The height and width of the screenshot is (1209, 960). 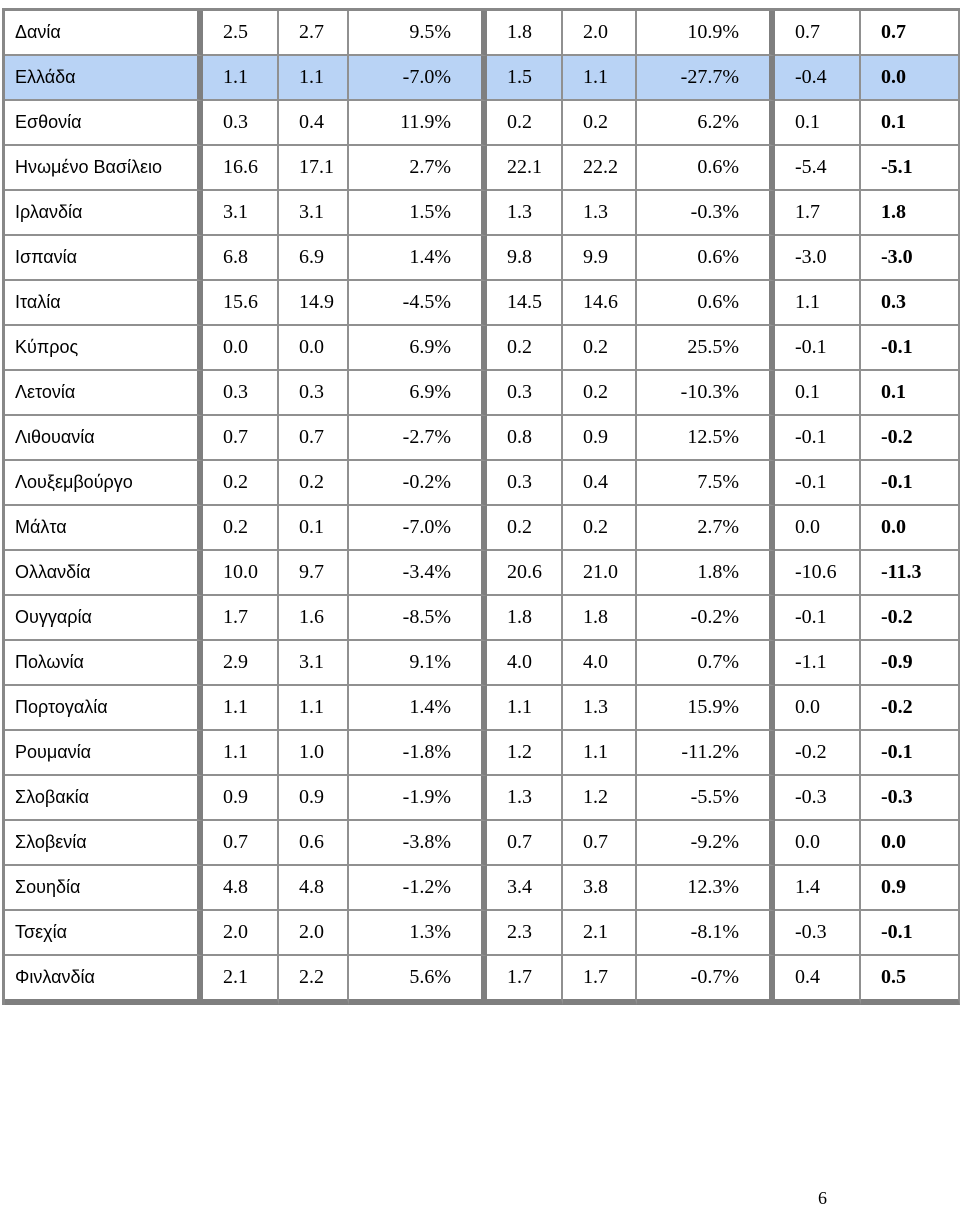 I want to click on country-cell: Λιθουανία, so click(x=104, y=438).